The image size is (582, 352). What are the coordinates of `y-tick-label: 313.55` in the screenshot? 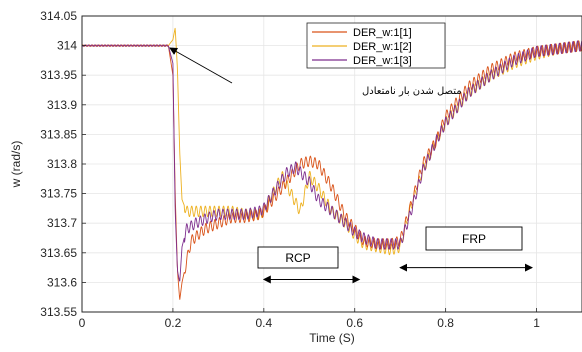 It's located at (58, 312).